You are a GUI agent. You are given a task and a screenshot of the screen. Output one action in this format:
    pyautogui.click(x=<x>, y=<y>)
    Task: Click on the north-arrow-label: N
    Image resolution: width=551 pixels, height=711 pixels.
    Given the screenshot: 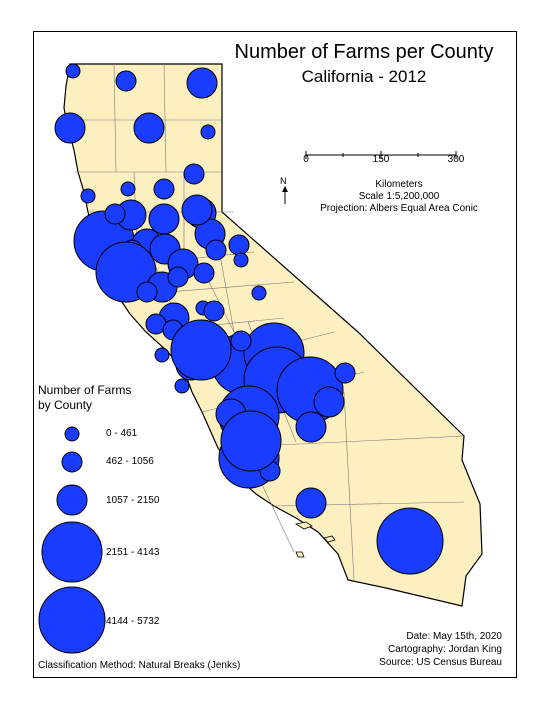 What is the action you would take?
    pyautogui.click(x=283, y=181)
    